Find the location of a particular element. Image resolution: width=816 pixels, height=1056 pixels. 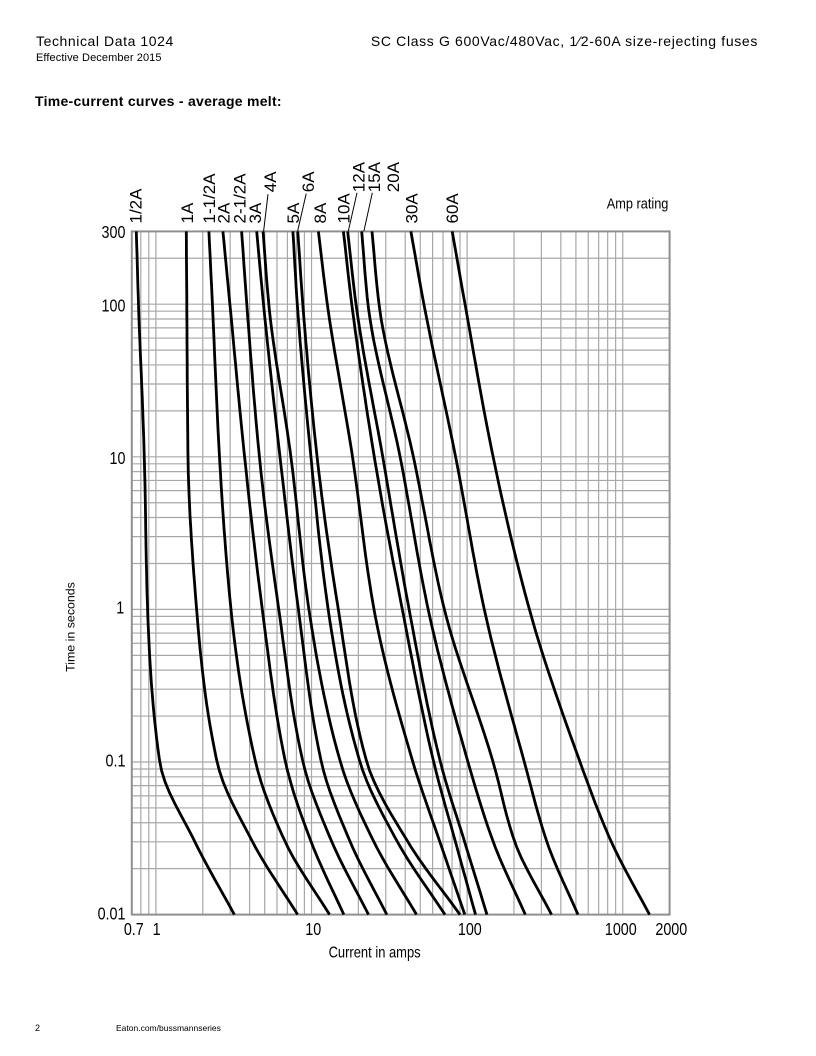

svg-text: 2000 is located at coordinates (671, 930).